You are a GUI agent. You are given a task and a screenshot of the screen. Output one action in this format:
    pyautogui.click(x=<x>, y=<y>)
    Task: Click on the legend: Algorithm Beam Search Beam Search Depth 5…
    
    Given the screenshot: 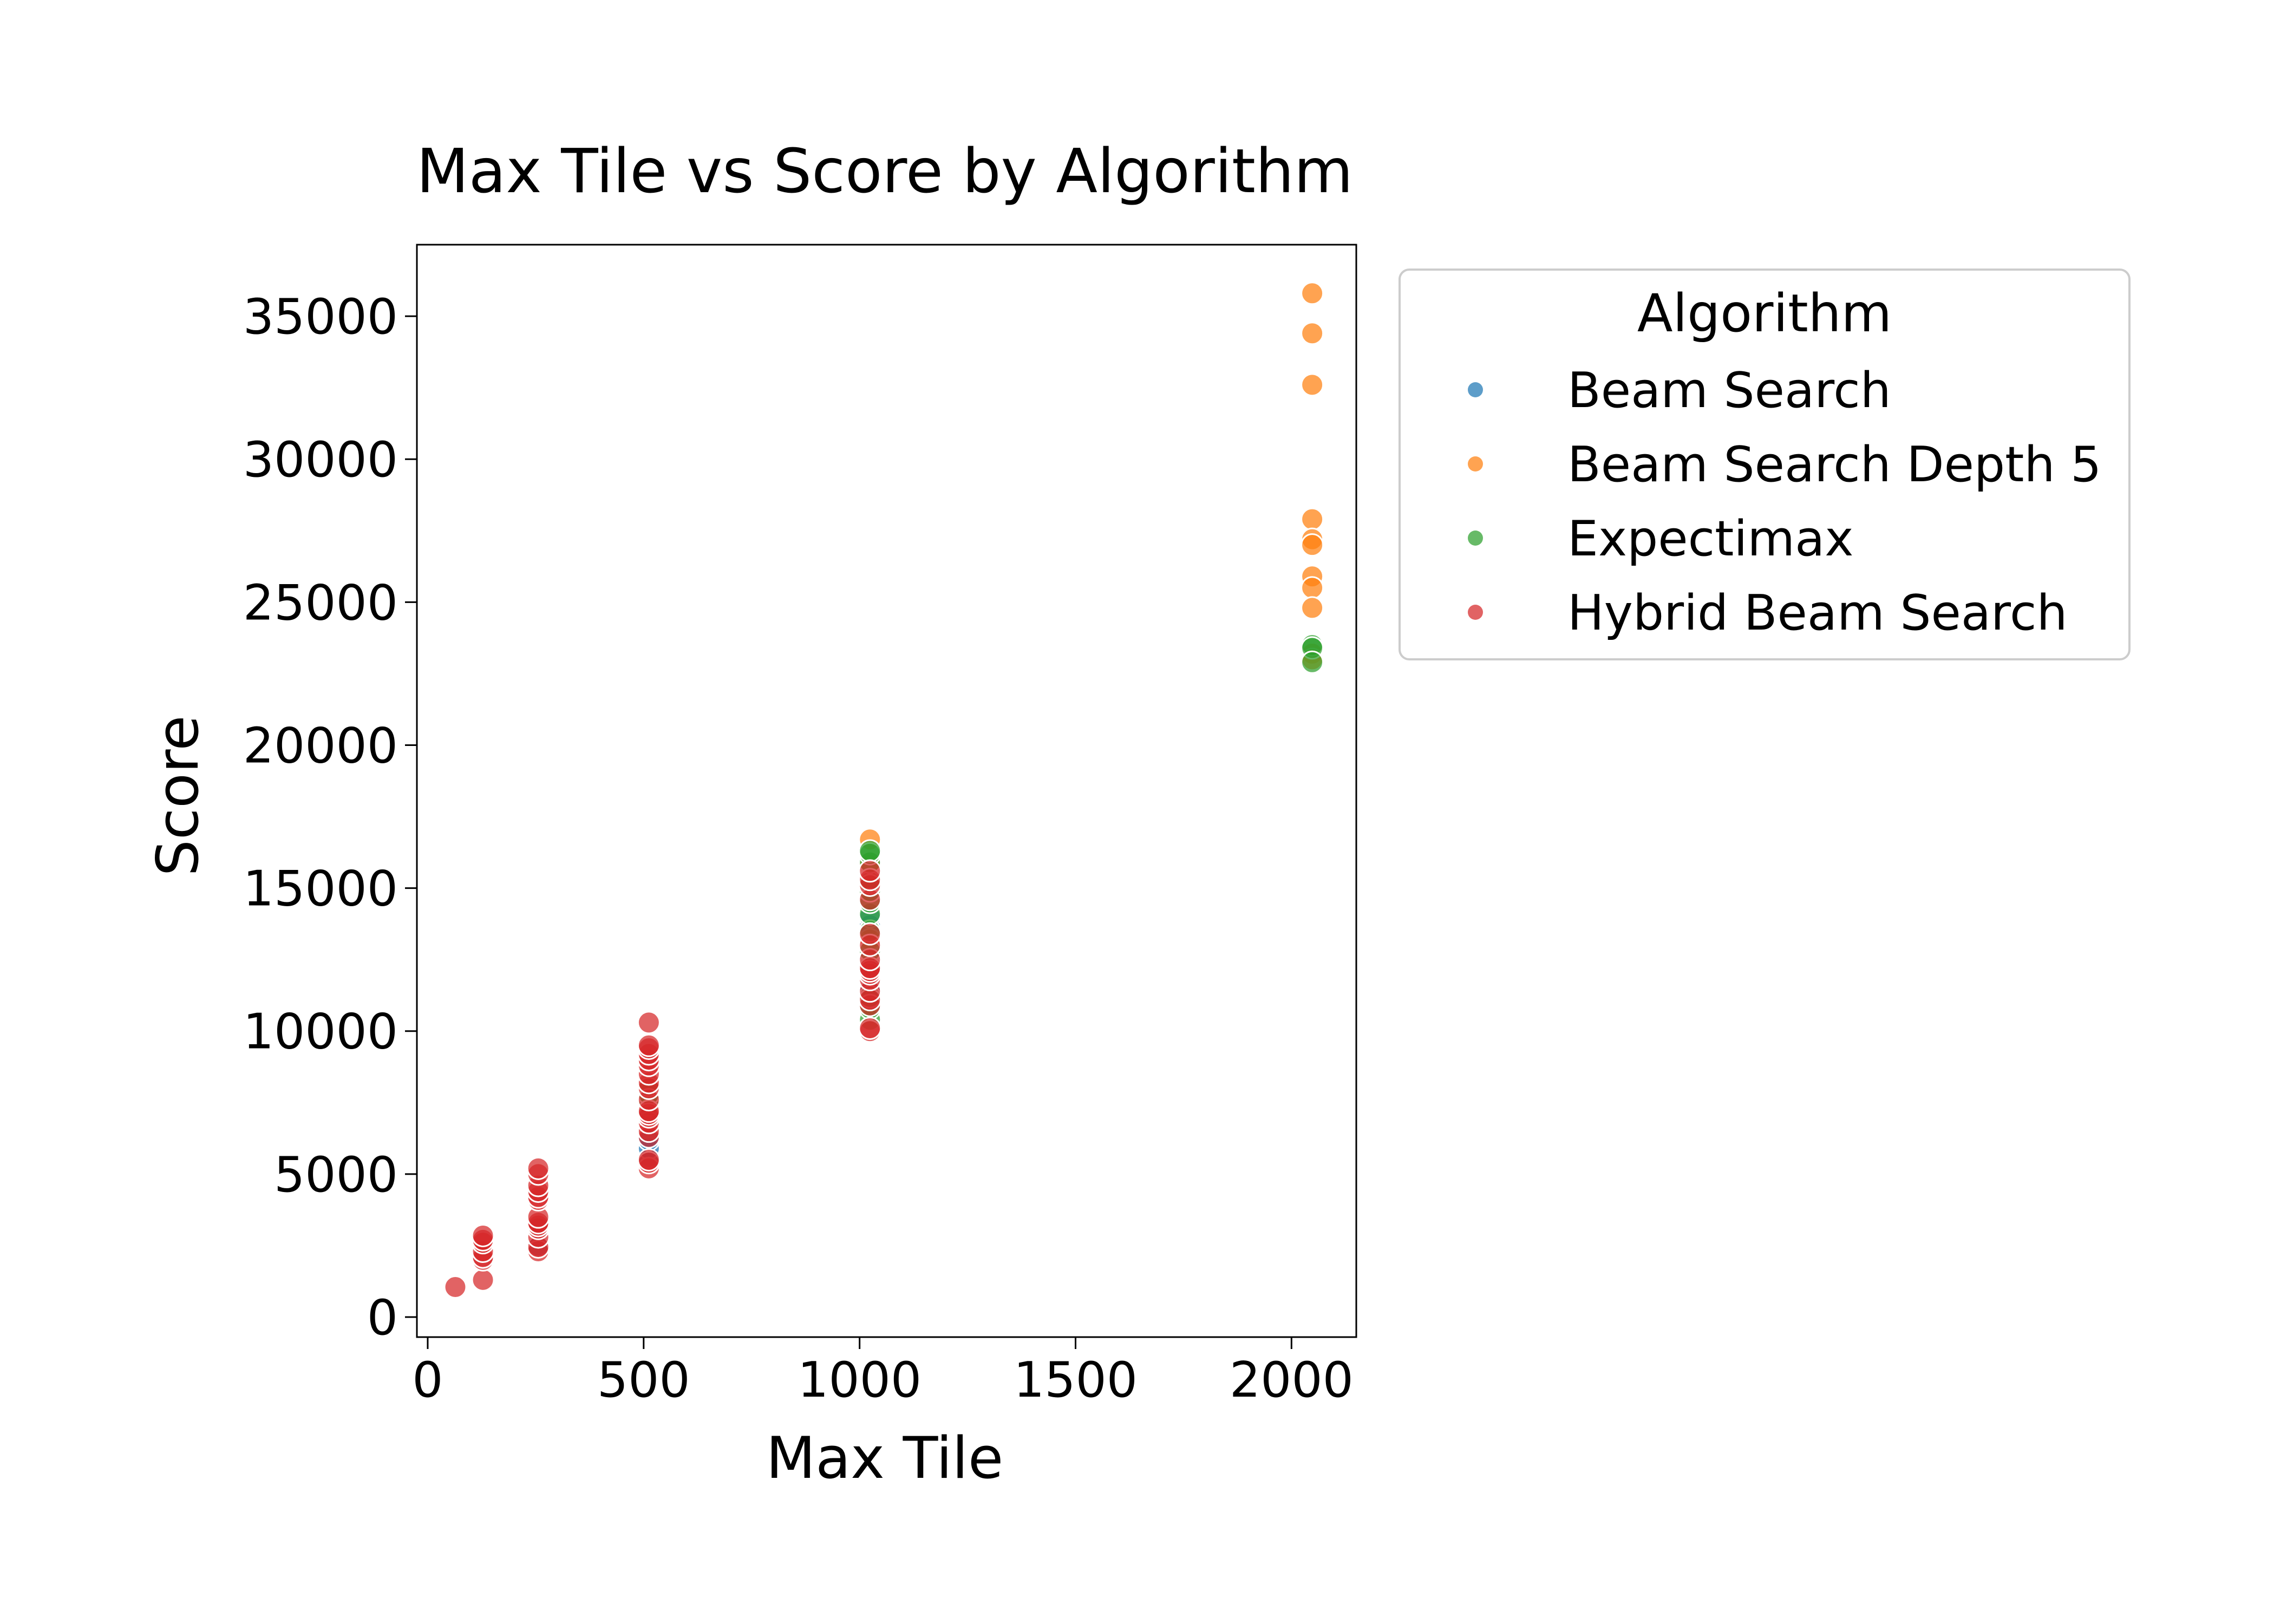 What is the action you would take?
    pyautogui.click(x=1765, y=464)
    